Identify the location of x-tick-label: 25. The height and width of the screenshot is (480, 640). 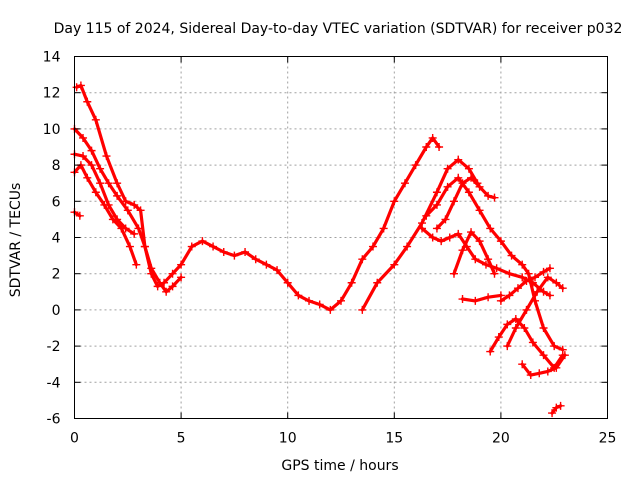
(608, 439).